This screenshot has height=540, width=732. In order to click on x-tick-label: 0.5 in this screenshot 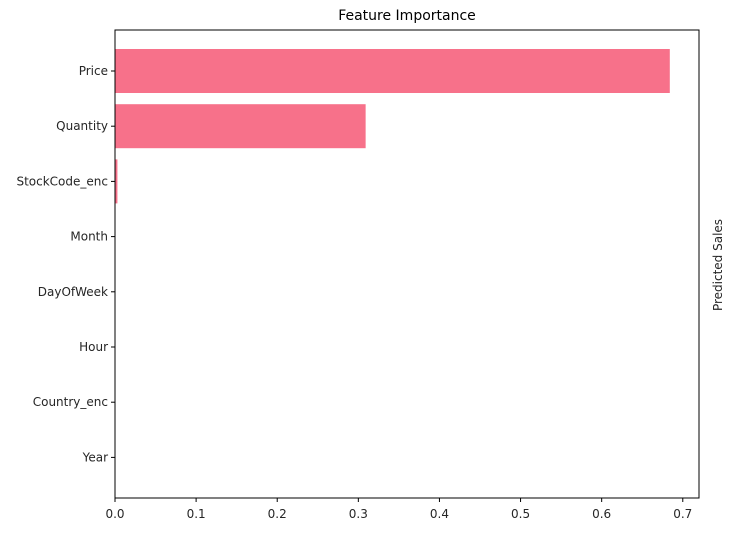, I will do `click(520, 514)`.